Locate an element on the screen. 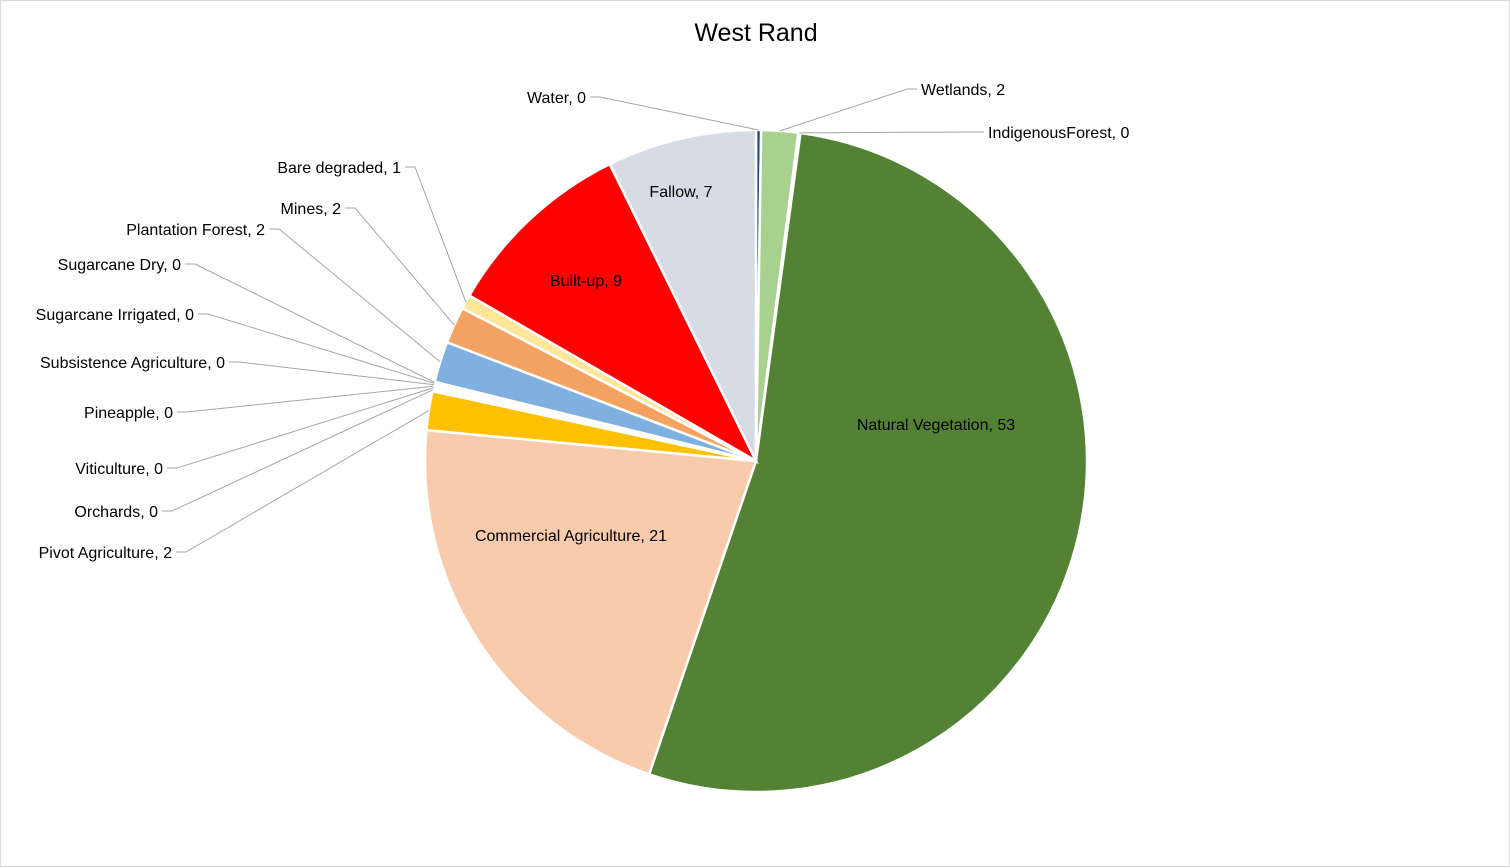 Image resolution: width=1510 pixels, height=868 pixels. data-label: Sugarcane Irrigated, 0 is located at coordinates (115, 315).